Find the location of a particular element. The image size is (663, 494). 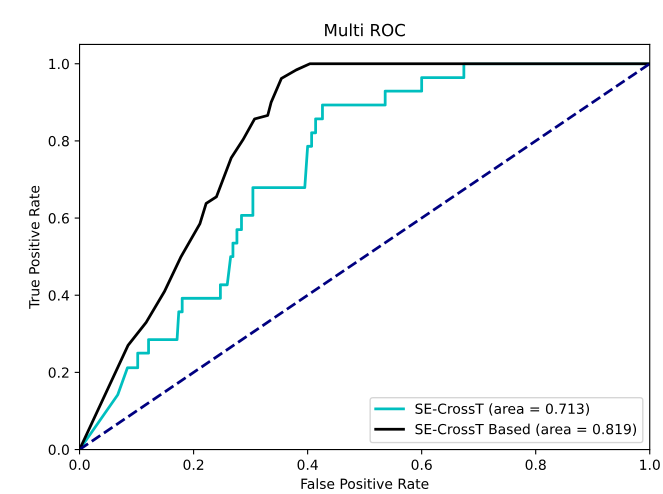

y-axis-title: True Positive Rate is located at coordinates (34, 247).